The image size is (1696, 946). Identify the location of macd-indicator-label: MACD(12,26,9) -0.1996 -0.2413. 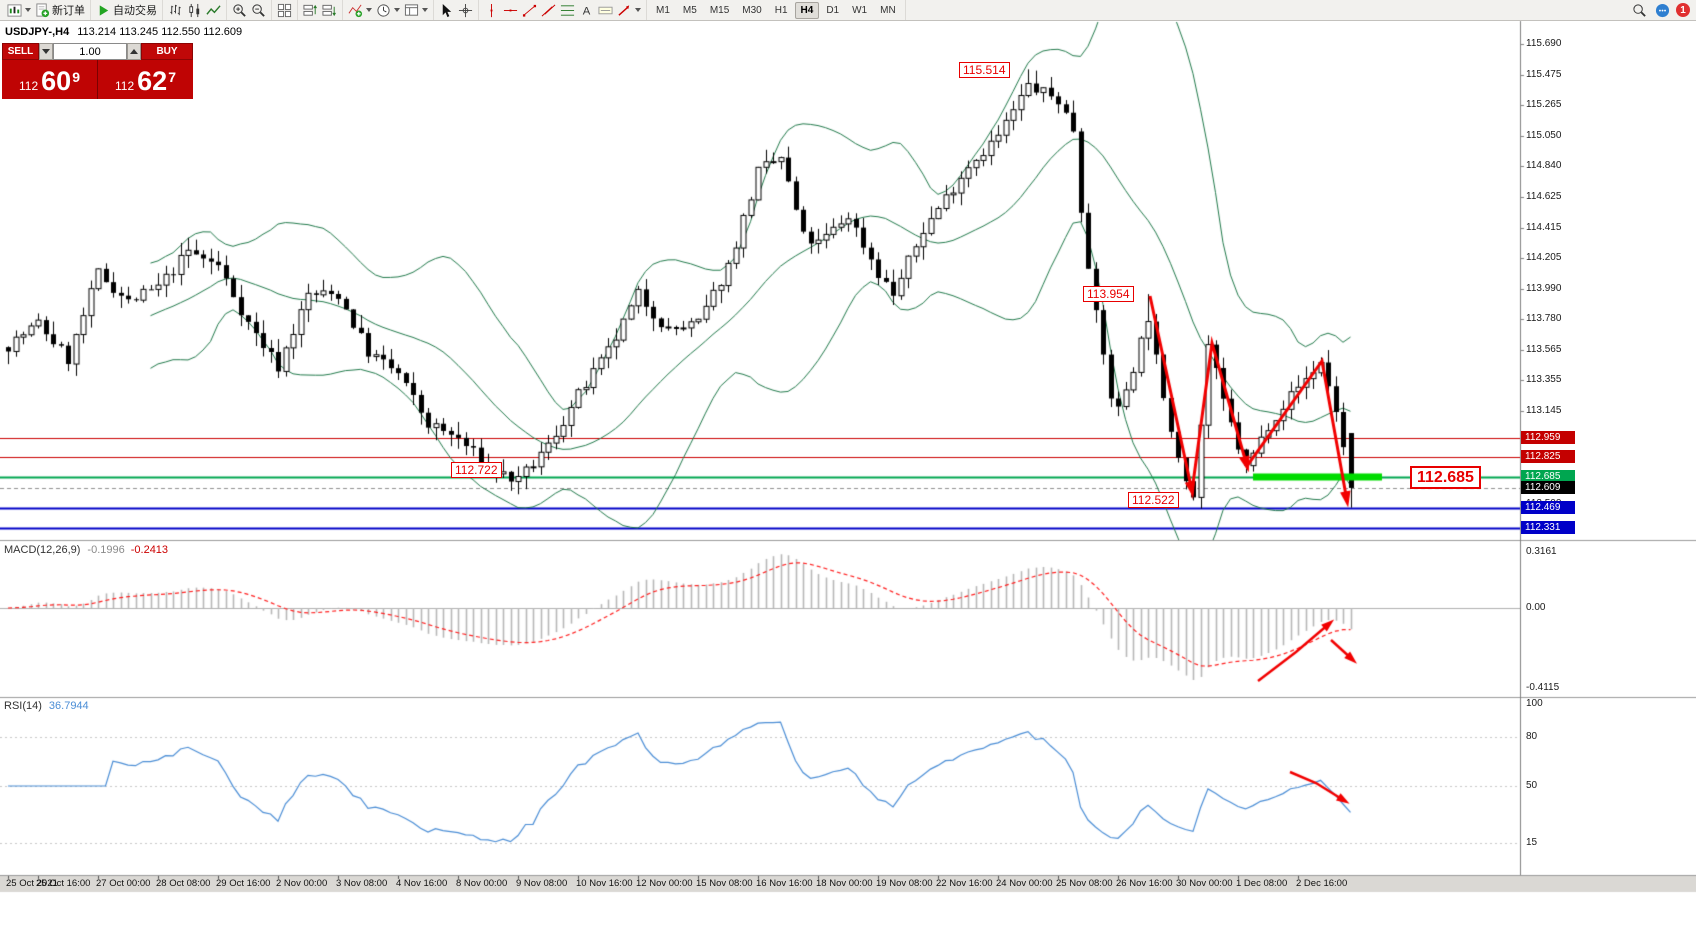
(86, 550).